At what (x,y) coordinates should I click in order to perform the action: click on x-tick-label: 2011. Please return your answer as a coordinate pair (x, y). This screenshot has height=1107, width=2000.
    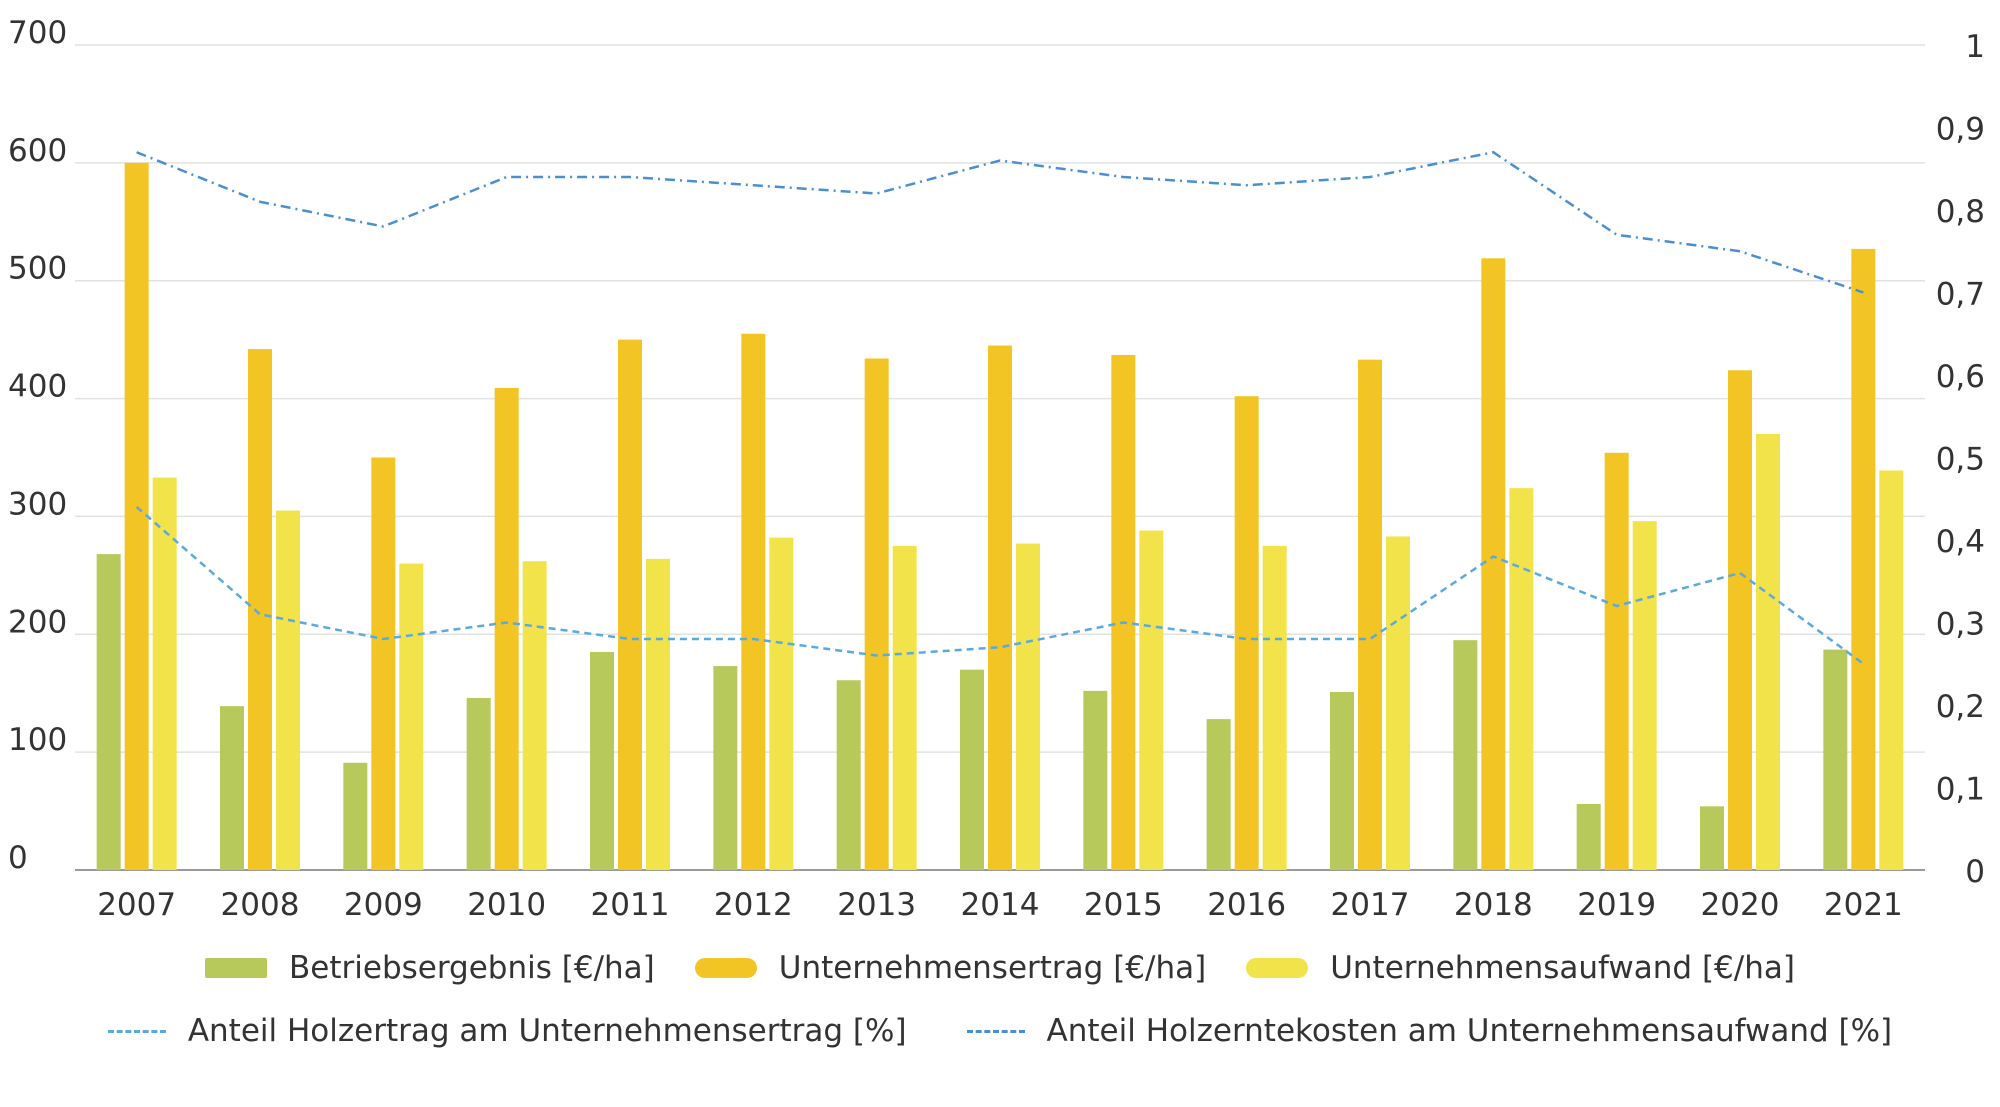
    Looking at the image, I should click on (630, 905).